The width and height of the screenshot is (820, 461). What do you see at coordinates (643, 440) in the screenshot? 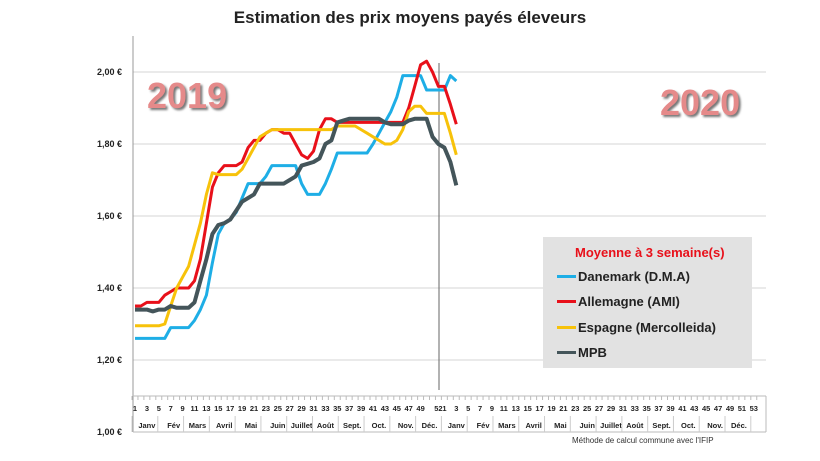
I see `method-note: Méthode de calcul commune avec l'IFIP` at bounding box center [643, 440].